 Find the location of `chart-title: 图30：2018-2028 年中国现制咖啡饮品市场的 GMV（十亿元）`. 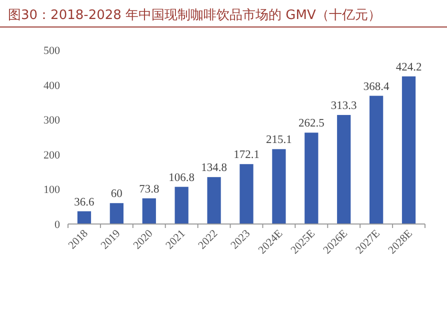

chart-title: 图30：2018-2028 年中国现制咖啡饮品市场的 GMV（十亿元） is located at coordinates (194, 15).